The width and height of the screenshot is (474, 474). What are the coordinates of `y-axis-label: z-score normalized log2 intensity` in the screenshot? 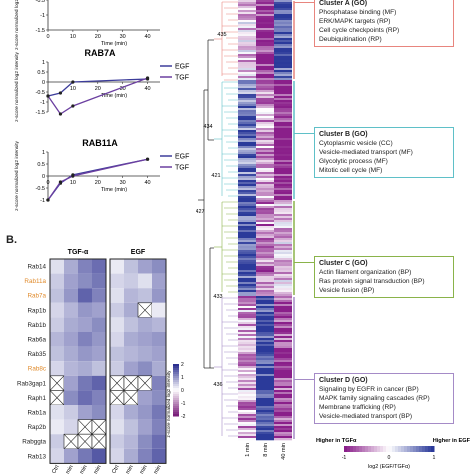 It's located at (17, 86).